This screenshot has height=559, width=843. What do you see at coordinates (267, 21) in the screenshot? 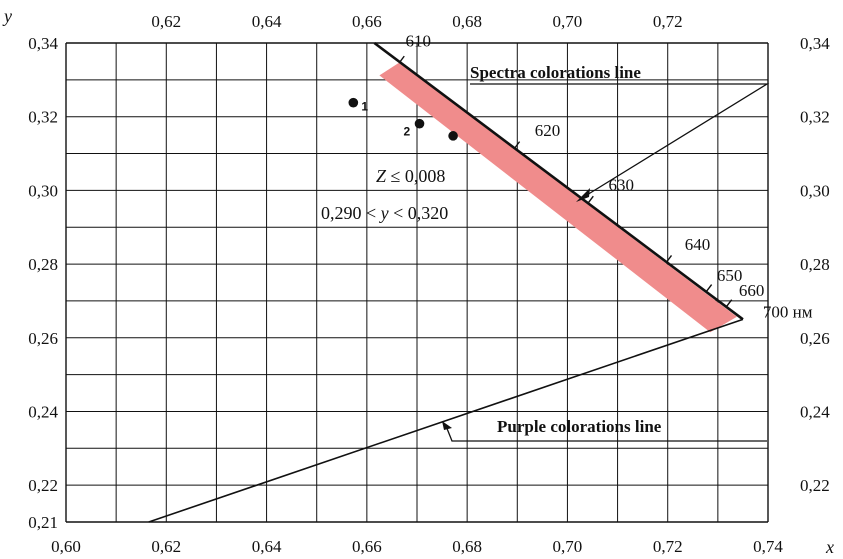
I see `x-top-tick-label: 0,64` at bounding box center [267, 21].